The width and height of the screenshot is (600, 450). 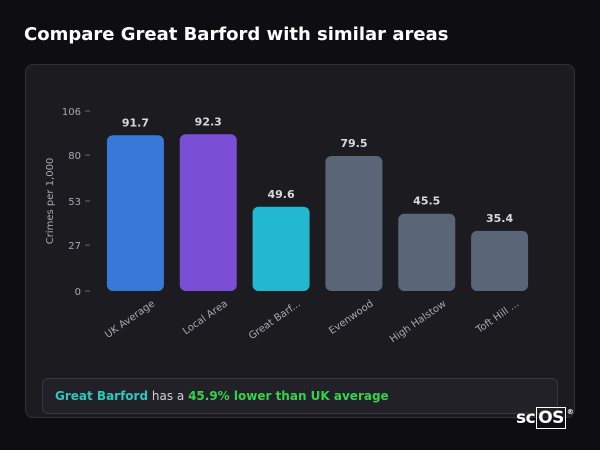 What do you see at coordinates (102, 396) in the screenshot?
I see `area-name: Great Barford` at bounding box center [102, 396].